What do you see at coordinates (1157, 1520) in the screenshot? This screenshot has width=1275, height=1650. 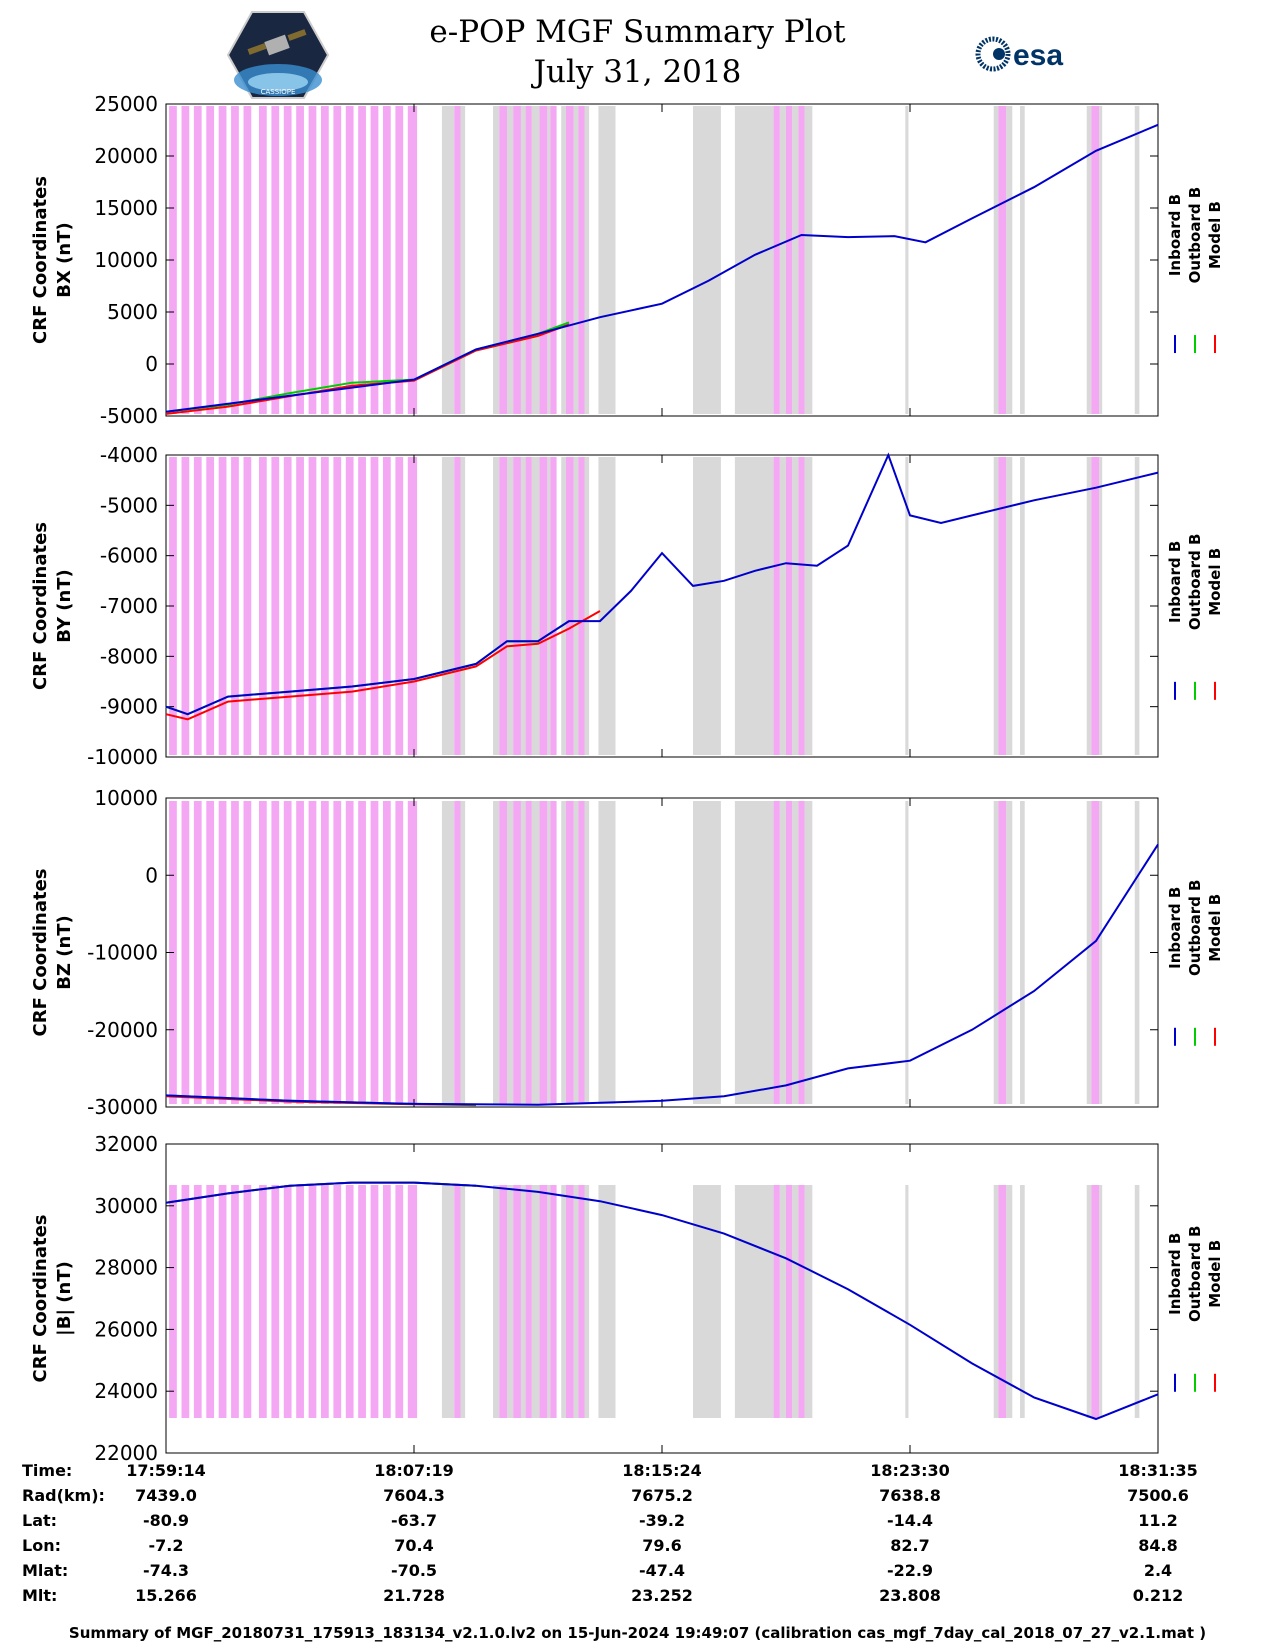 I see `orbit-value: 11.2` at bounding box center [1157, 1520].